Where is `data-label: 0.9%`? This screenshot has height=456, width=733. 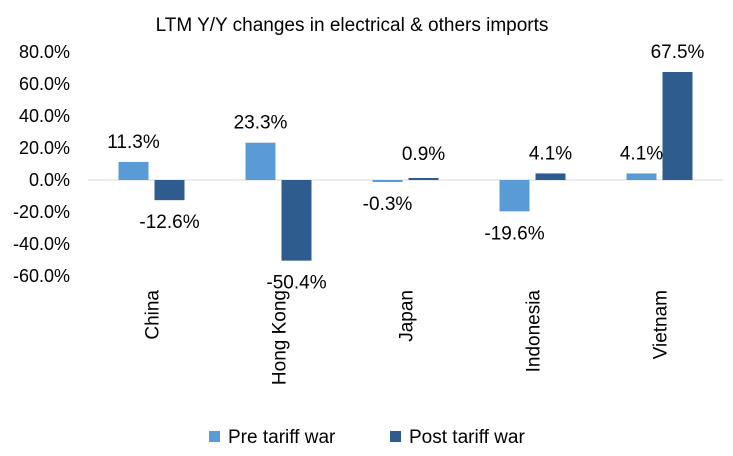
data-label: 0.9% is located at coordinates (423, 154).